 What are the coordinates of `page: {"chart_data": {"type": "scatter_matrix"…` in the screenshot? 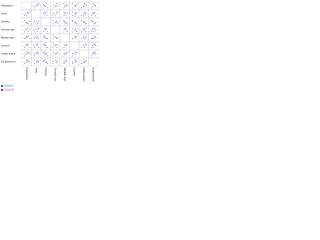 It's located at (50, 48).